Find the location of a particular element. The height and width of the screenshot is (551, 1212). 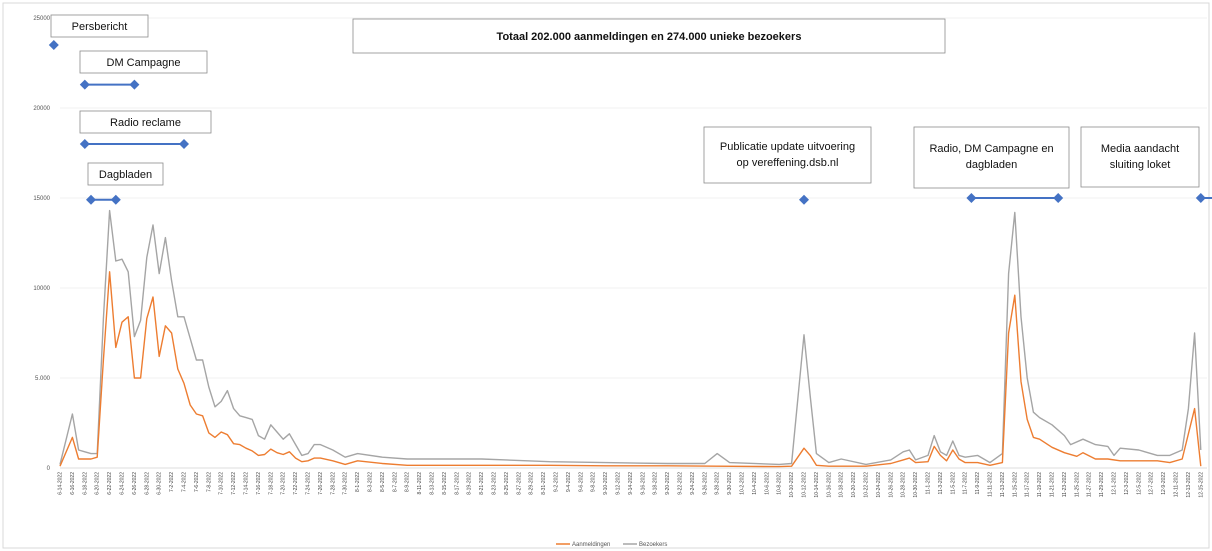

x-tick-label: 10-6-2022 is located at coordinates (767, 483).